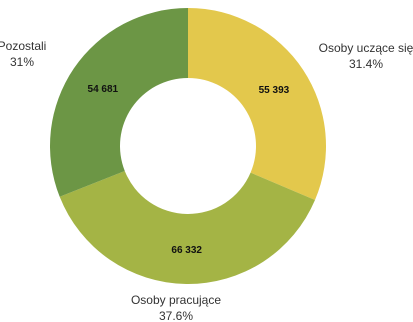 This screenshot has width=413, height=322. Describe the element at coordinates (22, 62) in the screenshot. I see `percent-label-pozostali: 31%` at that location.